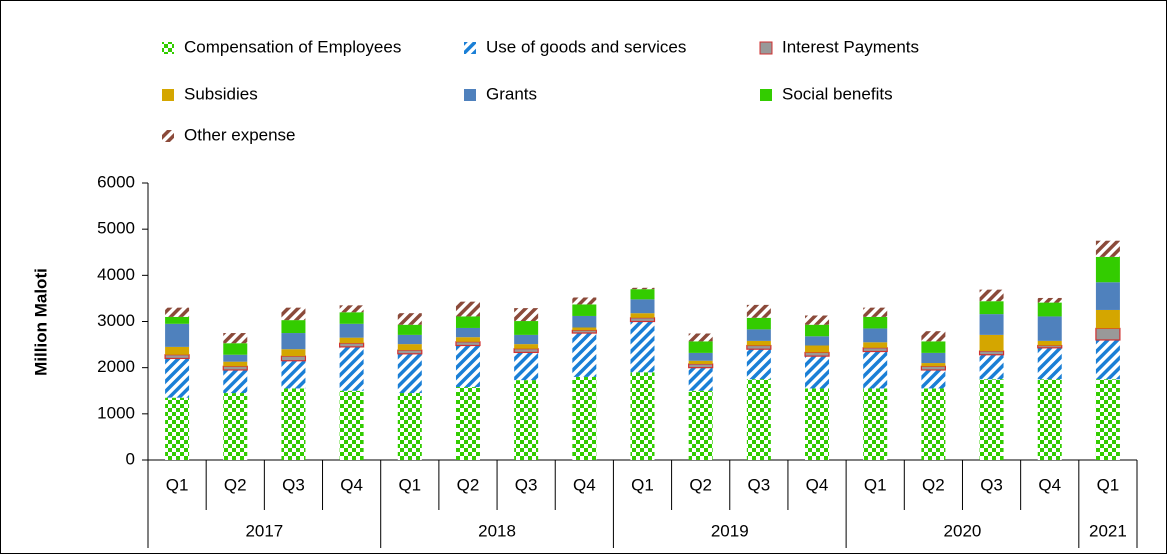 The width and height of the screenshot is (1167, 554). Describe the element at coordinates (1108, 530) in the screenshot. I see `group-label: 2021` at that location.